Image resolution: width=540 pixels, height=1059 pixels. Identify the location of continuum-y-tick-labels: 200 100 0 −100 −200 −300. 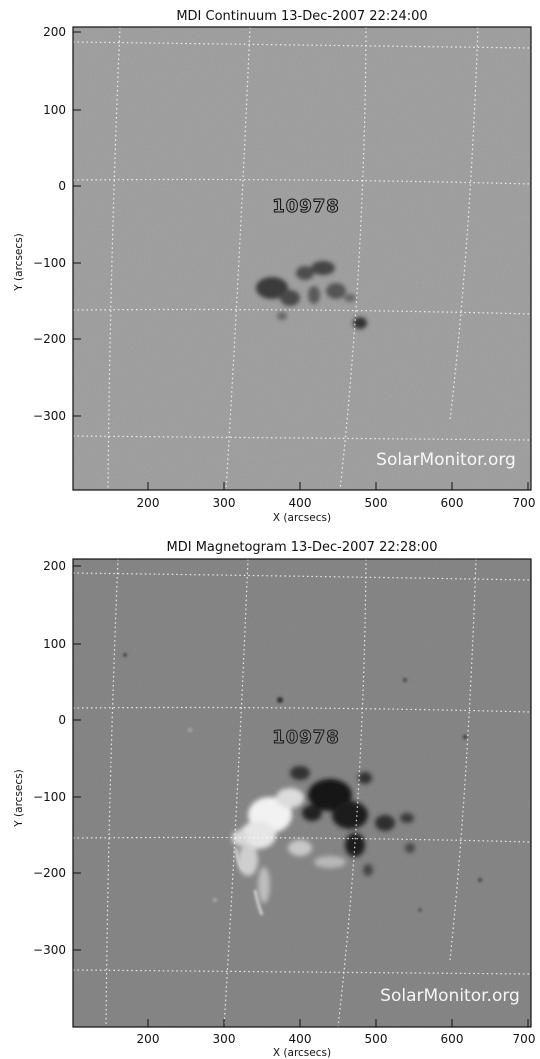
(49, 224).